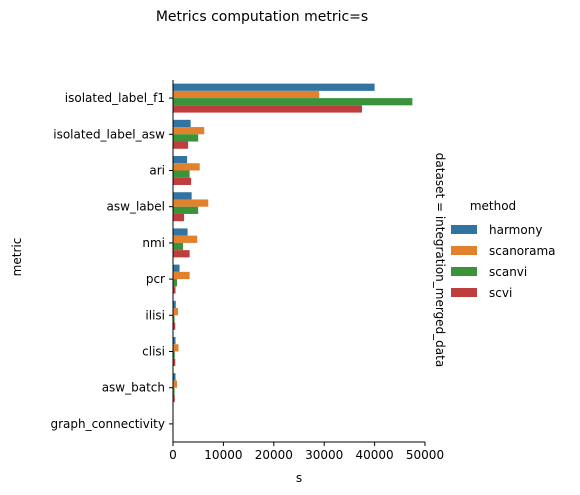 This screenshot has height=495, width=580. What do you see at coordinates (375, 455) in the screenshot?
I see `x-tick-label: 40000` at bounding box center [375, 455].